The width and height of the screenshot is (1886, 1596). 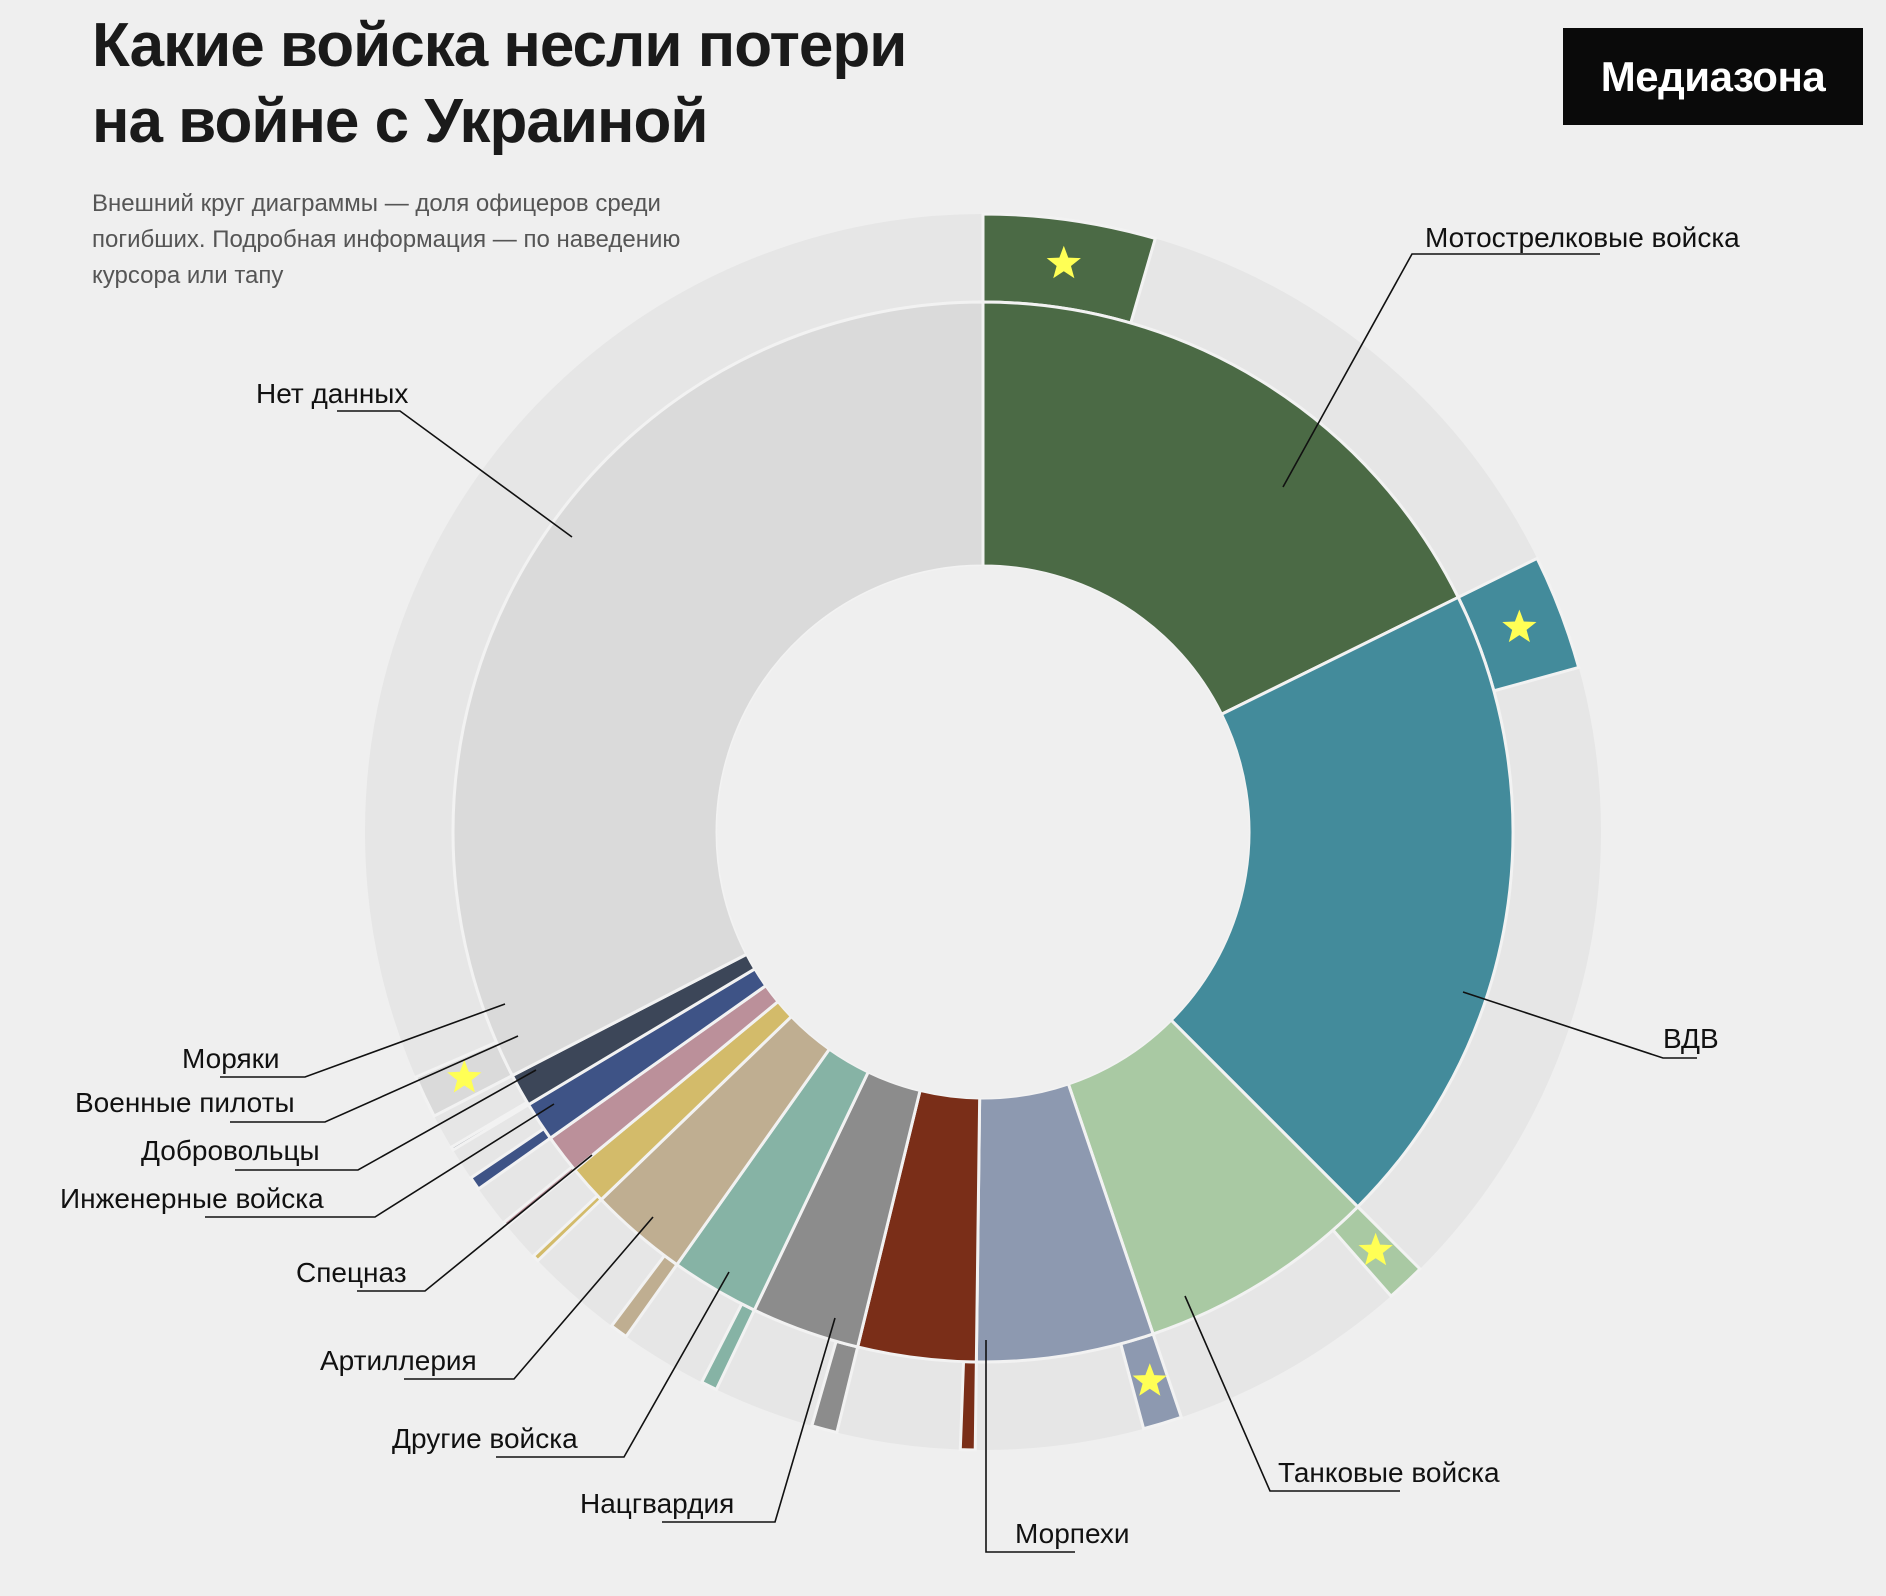 What do you see at coordinates (1341, 902) in the screenshot?
I see `slice-вдв` at bounding box center [1341, 902].